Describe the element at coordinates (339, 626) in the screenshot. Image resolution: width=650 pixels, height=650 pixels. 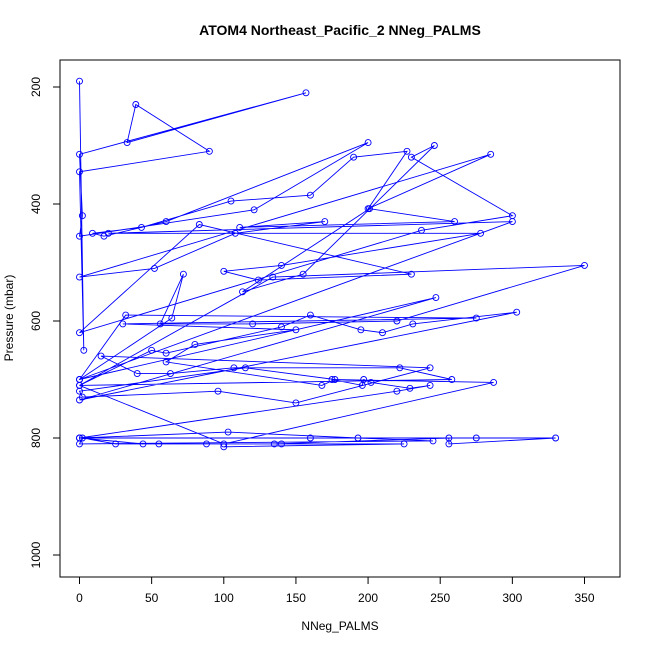
I see `x-axis-label: NNeg_PALMS` at that location.